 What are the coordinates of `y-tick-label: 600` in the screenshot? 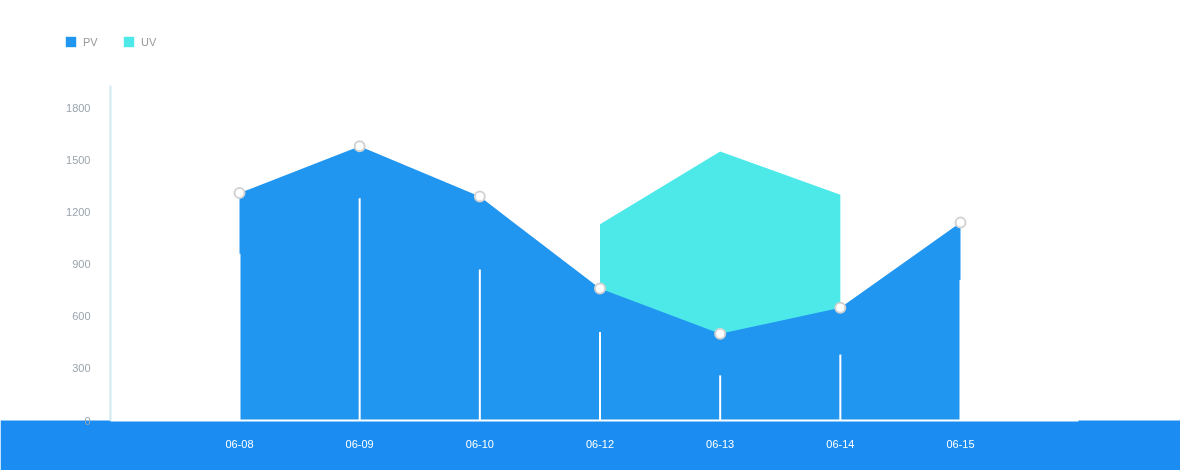 It's located at (81, 316).